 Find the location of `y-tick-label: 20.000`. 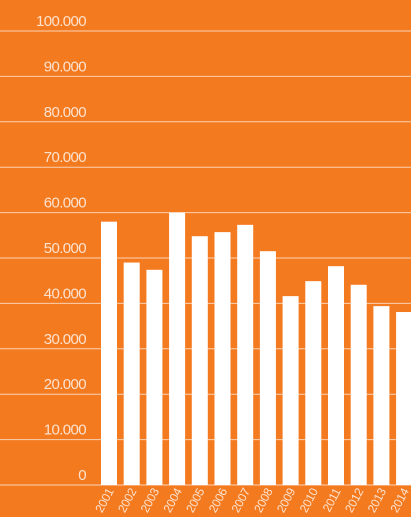

y-tick-label: 20.000 is located at coordinates (65, 384).